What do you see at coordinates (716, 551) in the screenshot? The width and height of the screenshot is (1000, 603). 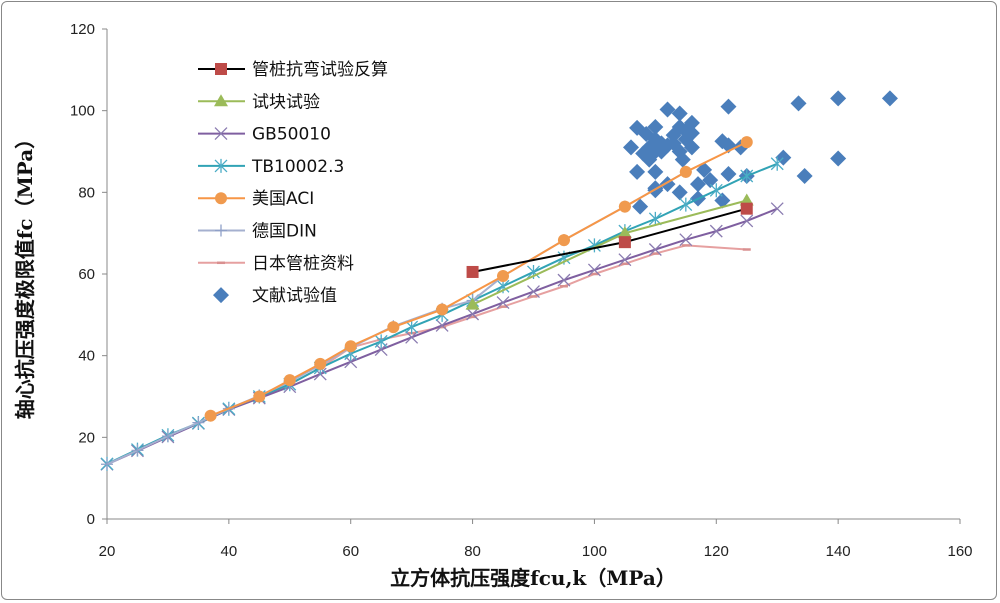 I see `x-tick-label: 120` at bounding box center [716, 551].